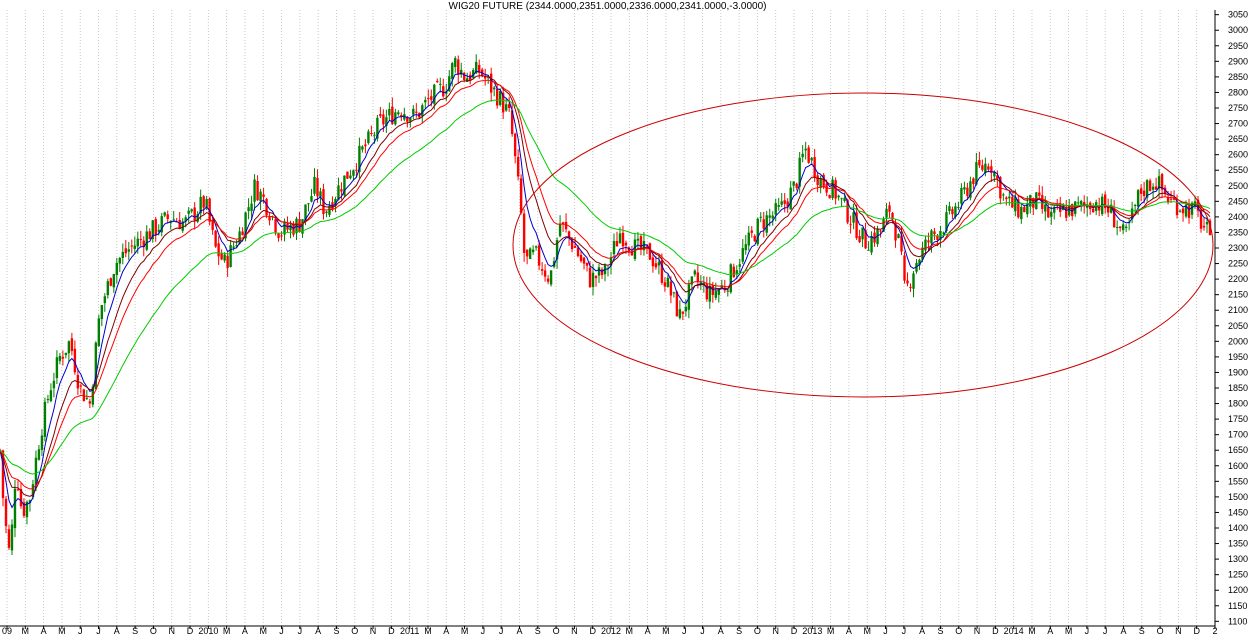 Image resolution: width=1250 pixels, height=636 pixels. I want to click on y-tick-label: 2450, so click(1238, 201).